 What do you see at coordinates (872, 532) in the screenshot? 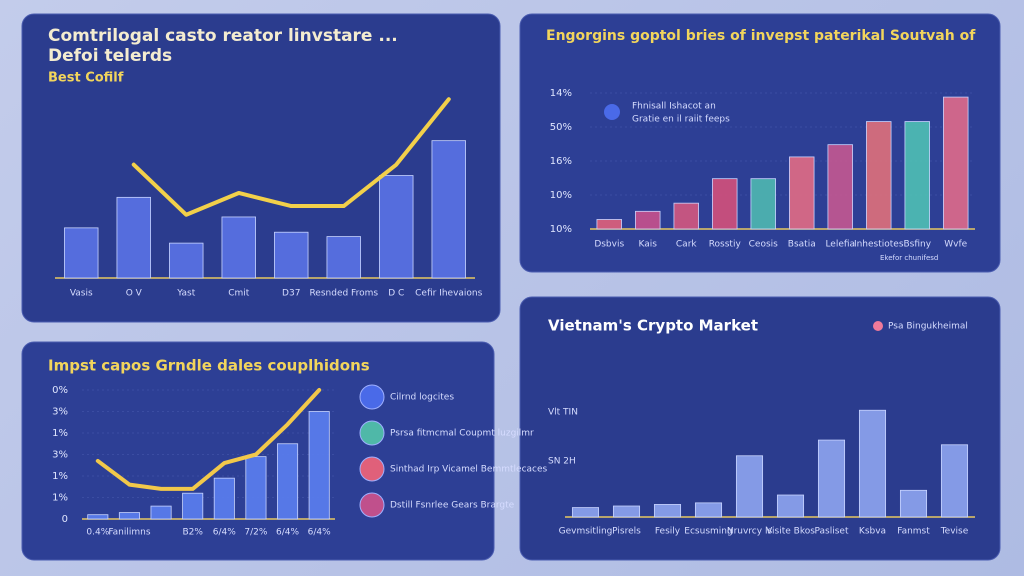
I see `x-tick-label: Ksbva` at bounding box center [872, 532].